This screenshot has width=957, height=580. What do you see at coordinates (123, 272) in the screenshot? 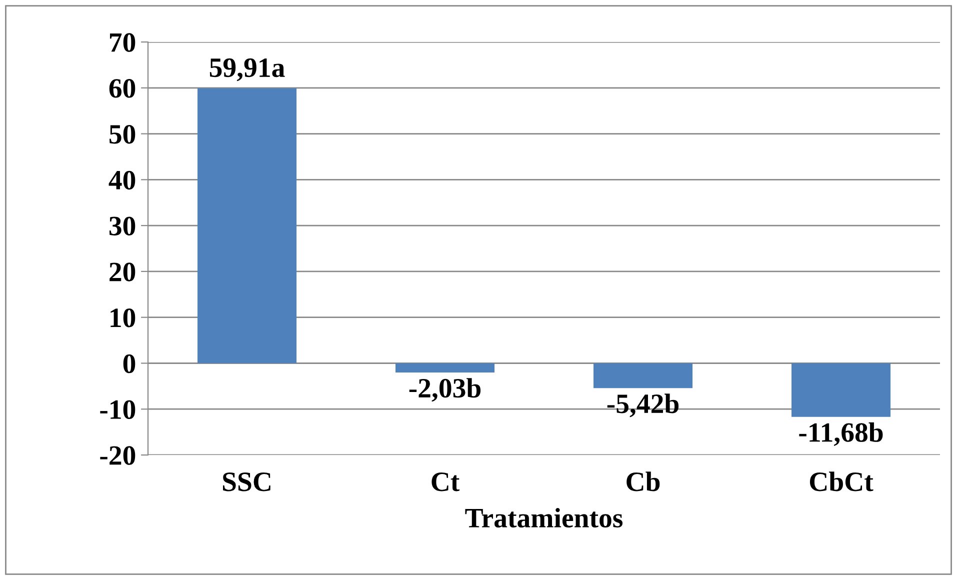
I see `y-tick-label: 20` at bounding box center [123, 272].